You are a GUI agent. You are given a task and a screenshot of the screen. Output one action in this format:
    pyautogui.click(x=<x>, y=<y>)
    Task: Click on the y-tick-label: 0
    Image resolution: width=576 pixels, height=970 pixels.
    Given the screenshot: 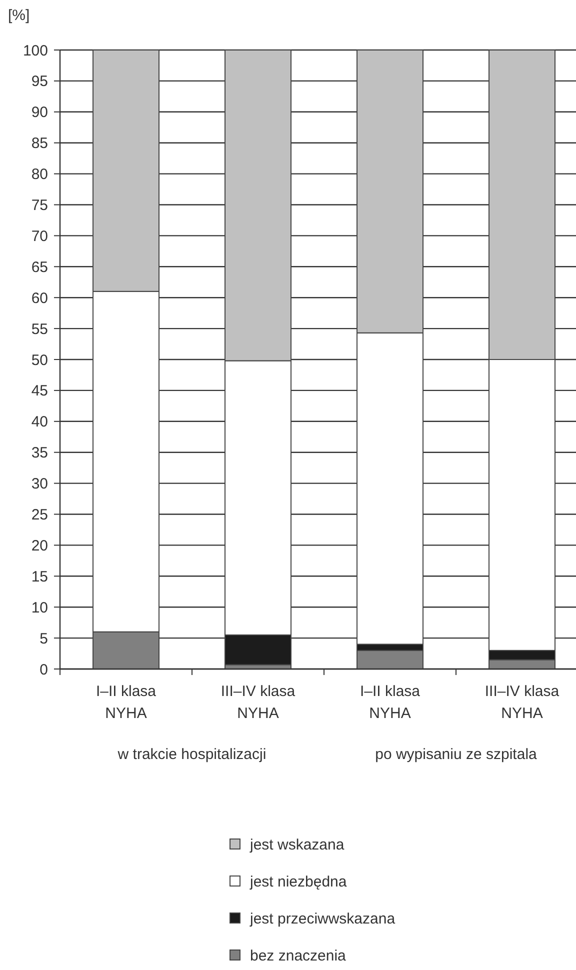 What is the action you would take?
    pyautogui.click(x=44, y=669)
    